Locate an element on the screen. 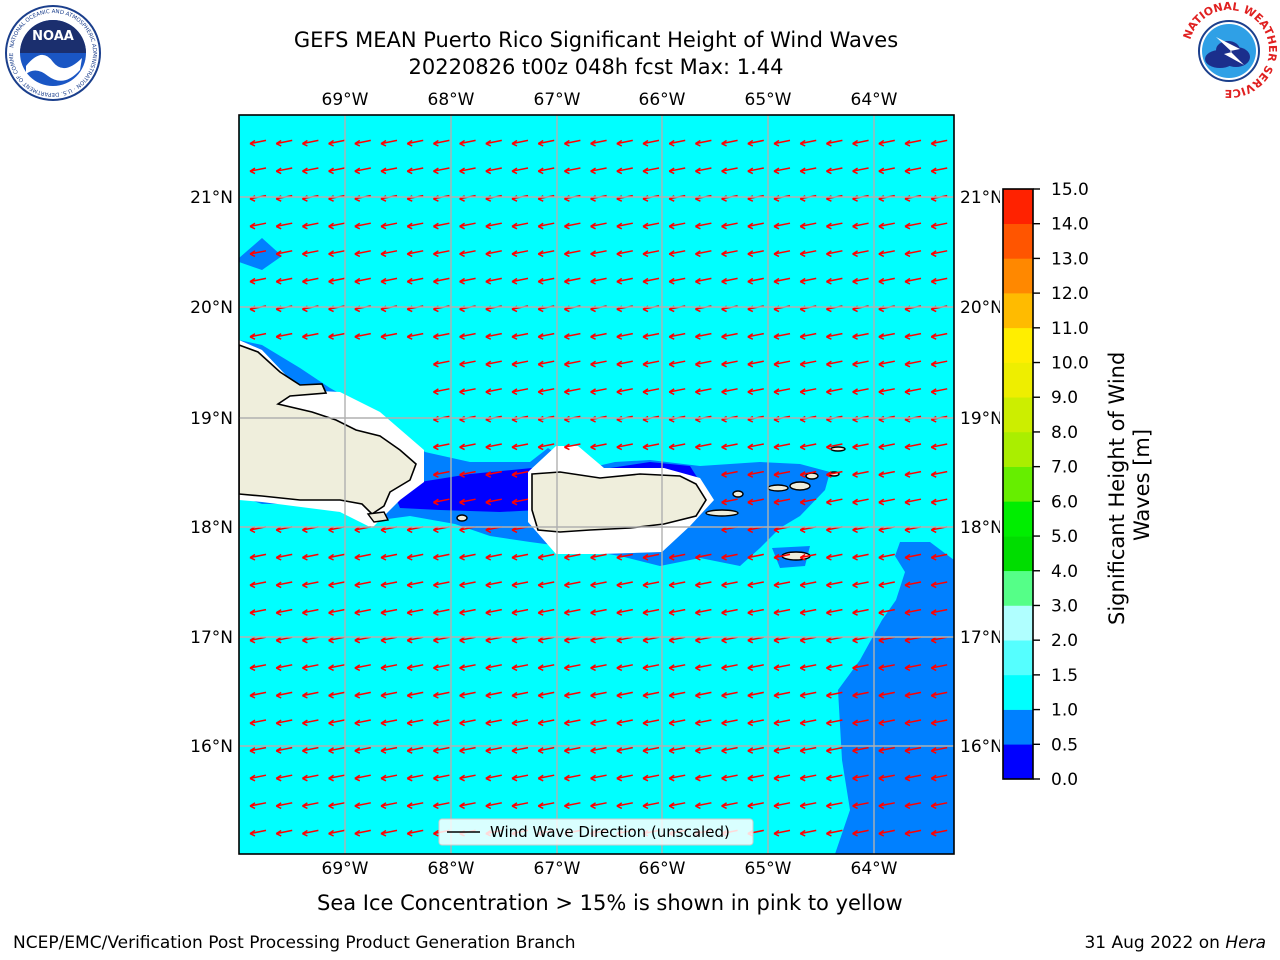 This screenshot has width=1280, height=960. lat-label: 20°N is located at coordinates (211, 308).